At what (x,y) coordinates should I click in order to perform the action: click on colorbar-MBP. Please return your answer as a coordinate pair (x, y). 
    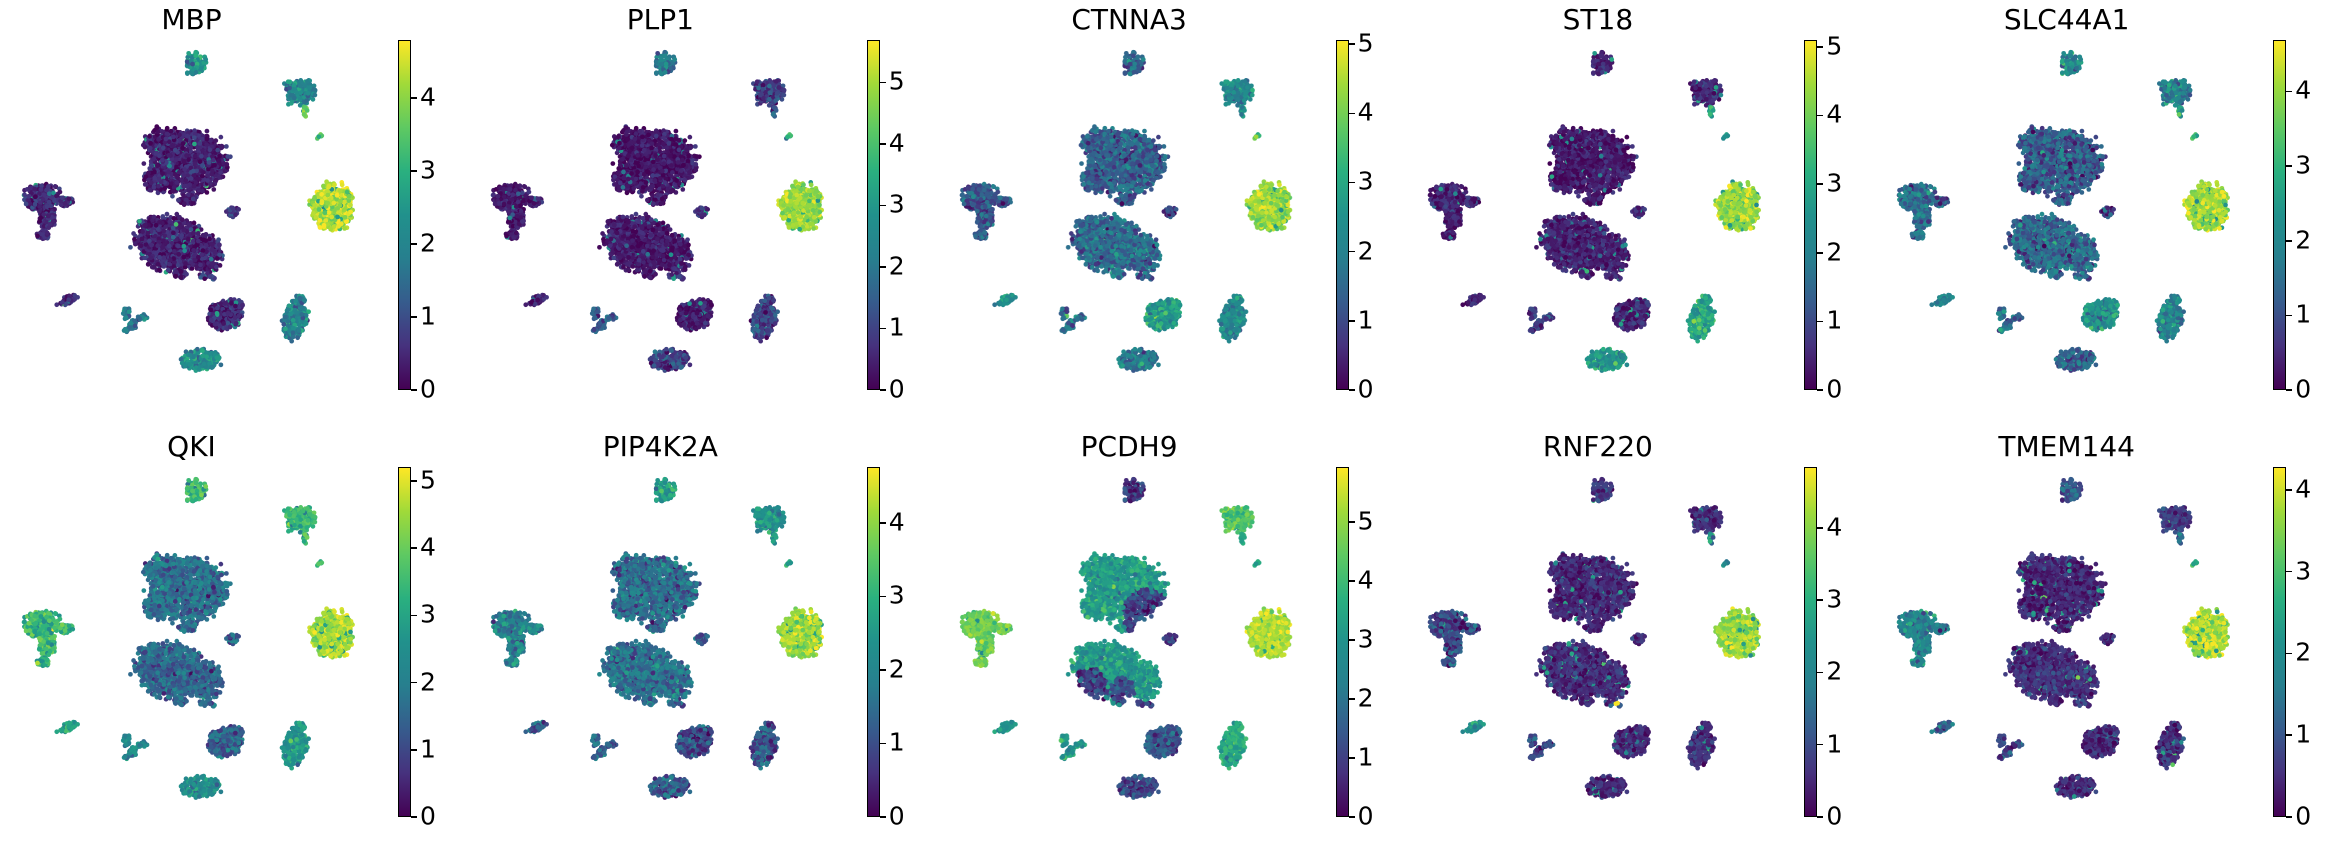
    Looking at the image, I should click on (404, 215).